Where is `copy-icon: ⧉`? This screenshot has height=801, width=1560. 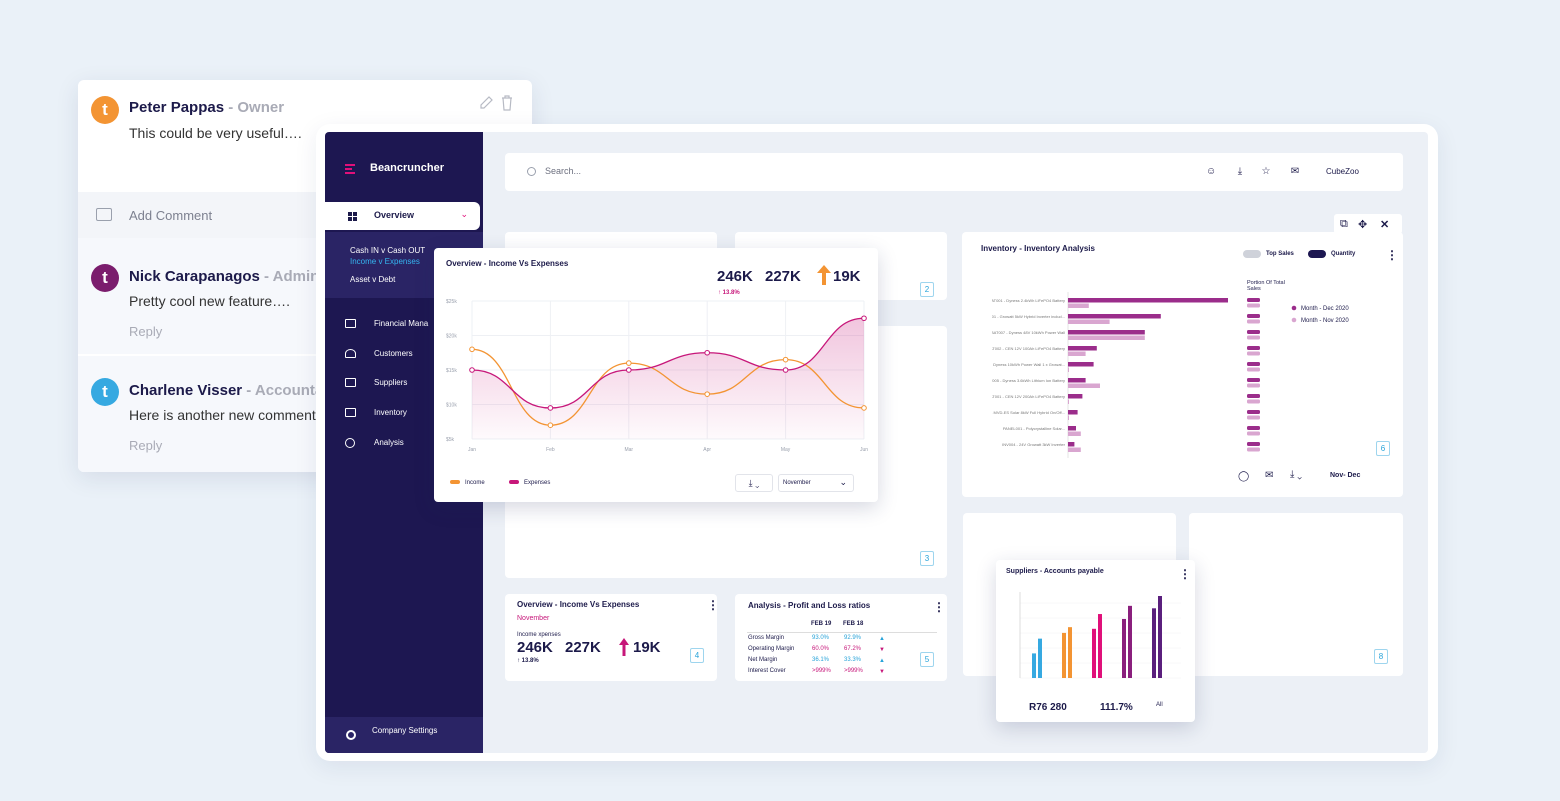
copy-icon: ⧉ is located at coordinates (1344, 224).